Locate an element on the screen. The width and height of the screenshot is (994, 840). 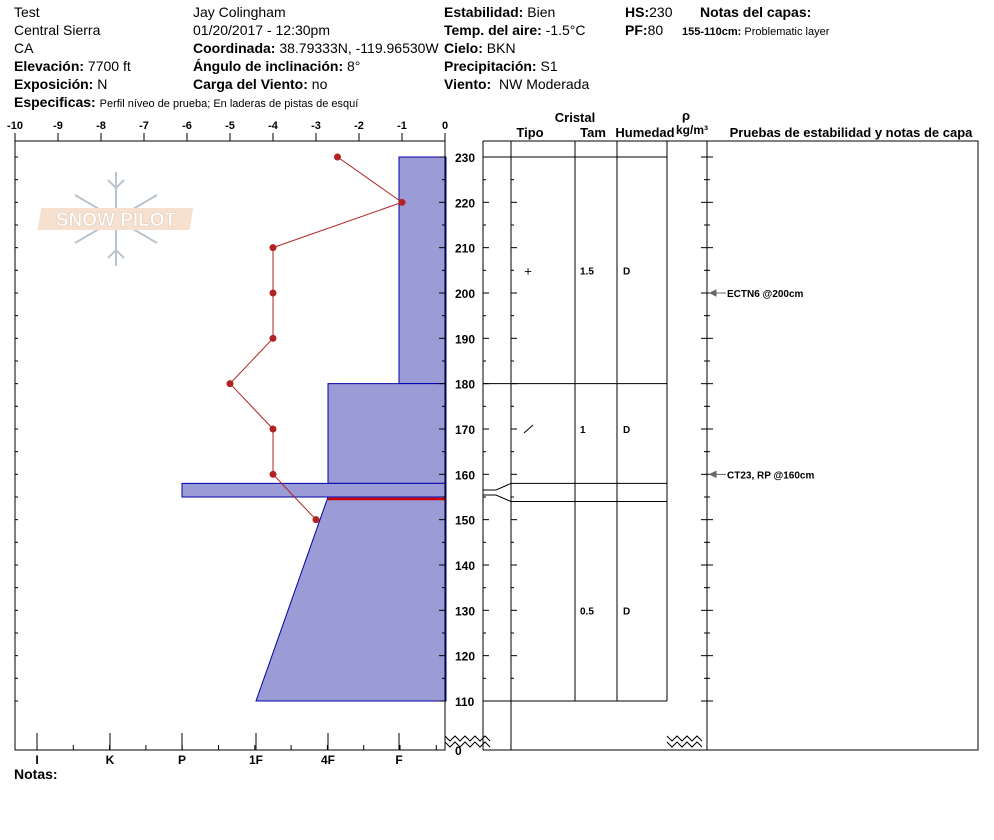
wind-loading: Carga del Viento: no is located at coordinates (260, 84).